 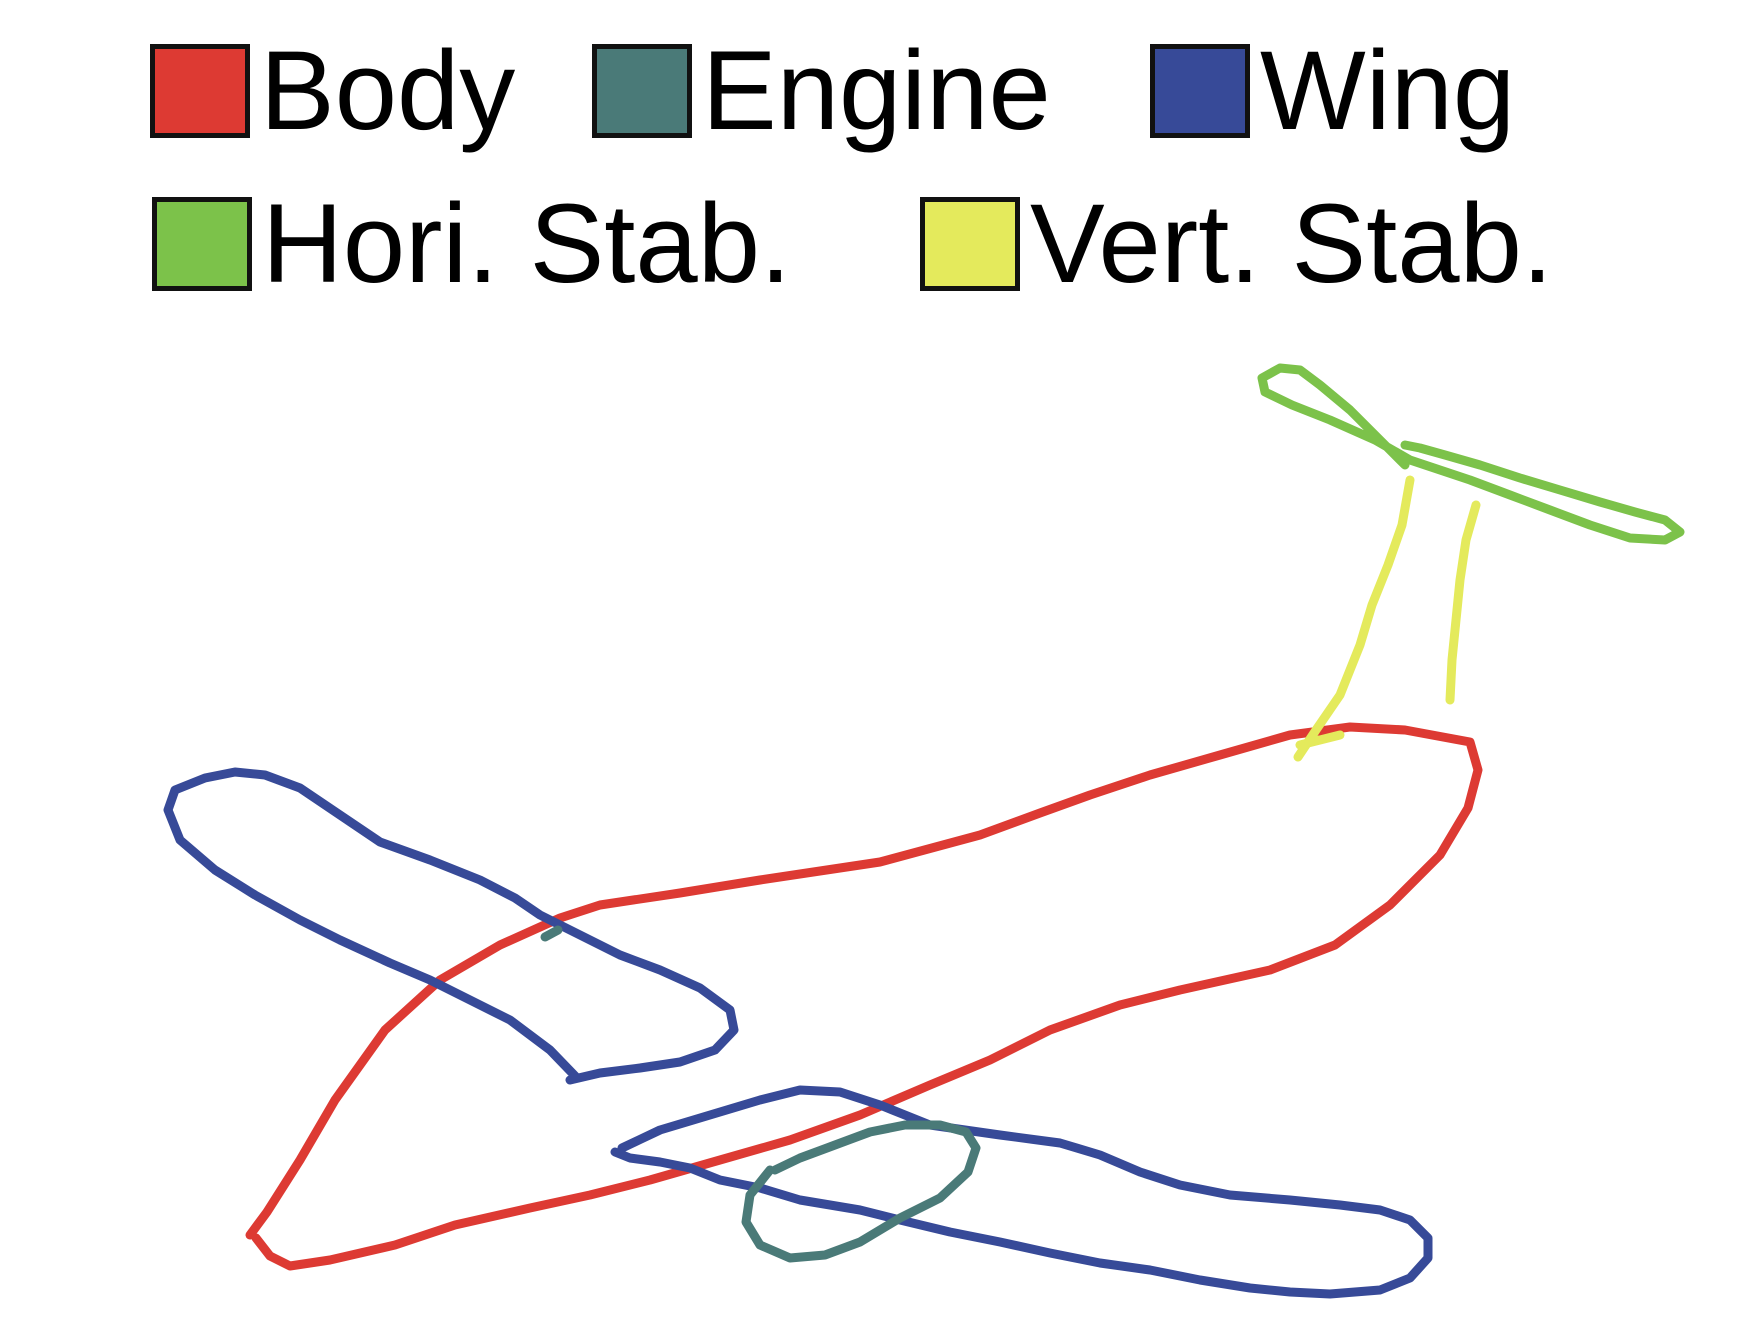 What do you see at coordinates (970, 244) in the screenshot?
I see `legend-swatch-vert-stab` at bounding box center [970, 244].